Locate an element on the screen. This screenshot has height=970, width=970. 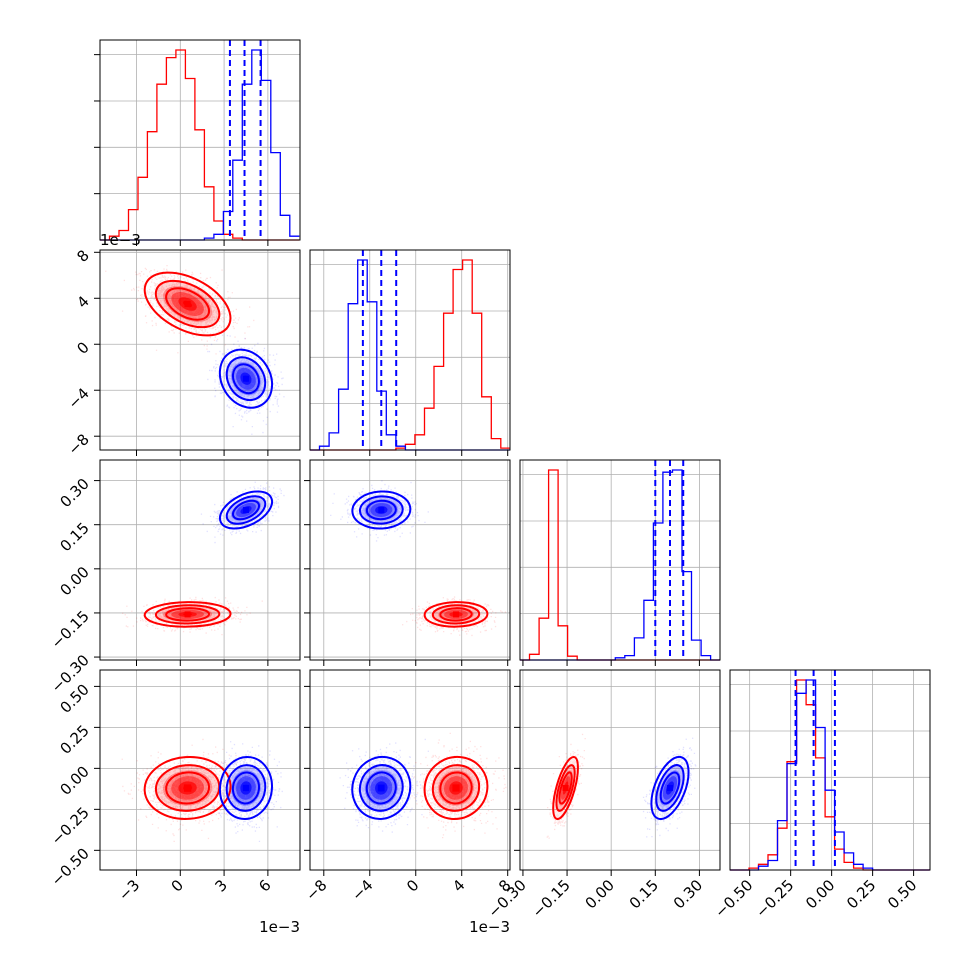
scatter-blue is located at coordinates (390, 785).